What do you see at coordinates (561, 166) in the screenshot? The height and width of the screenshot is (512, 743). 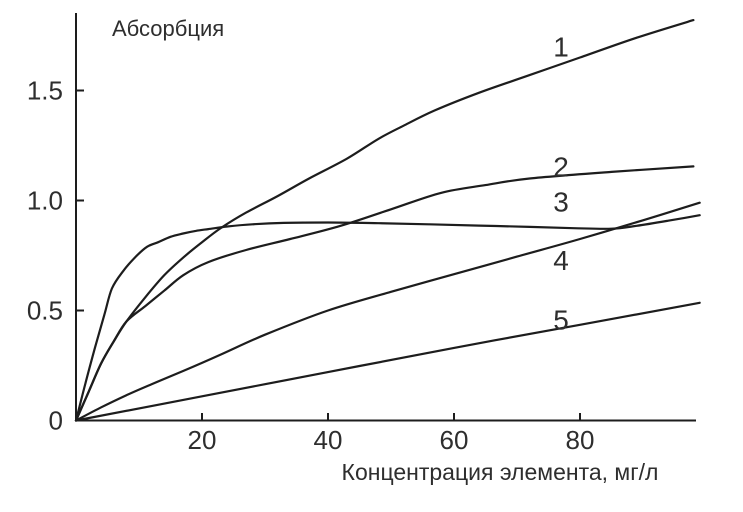 I see `curve-2-label: 2` at bounding box center [561, 166].